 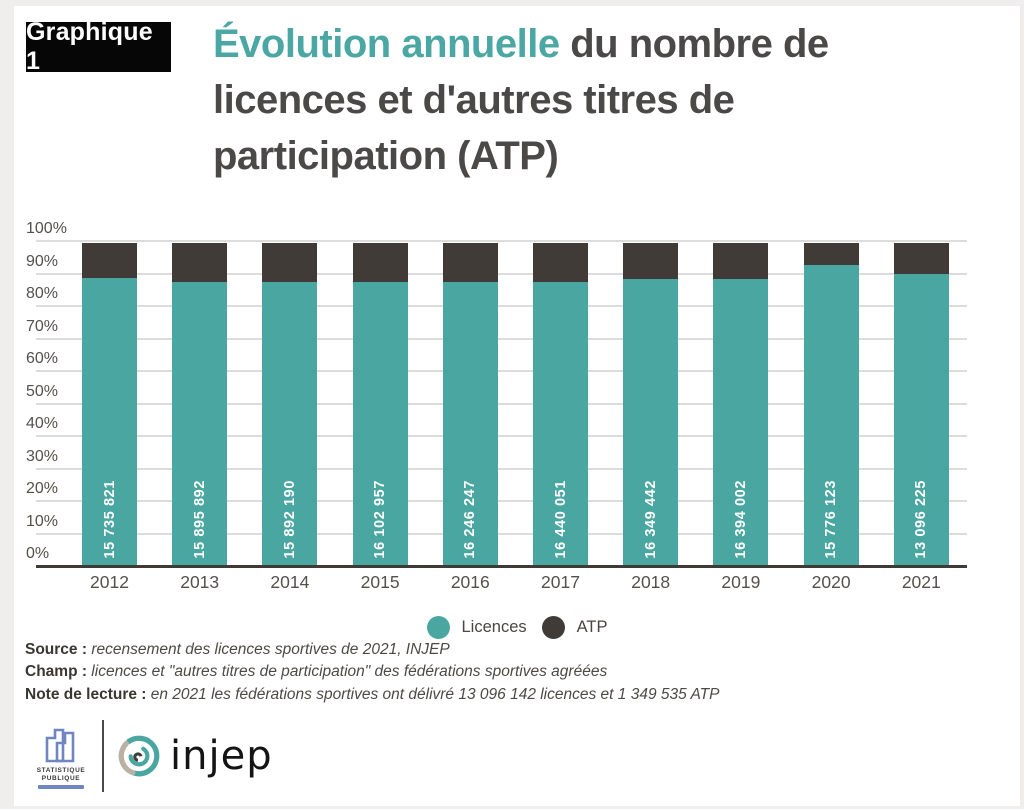 I want to click on stacked-bar-2019: 16 394 002, so click(x=741, y=404).